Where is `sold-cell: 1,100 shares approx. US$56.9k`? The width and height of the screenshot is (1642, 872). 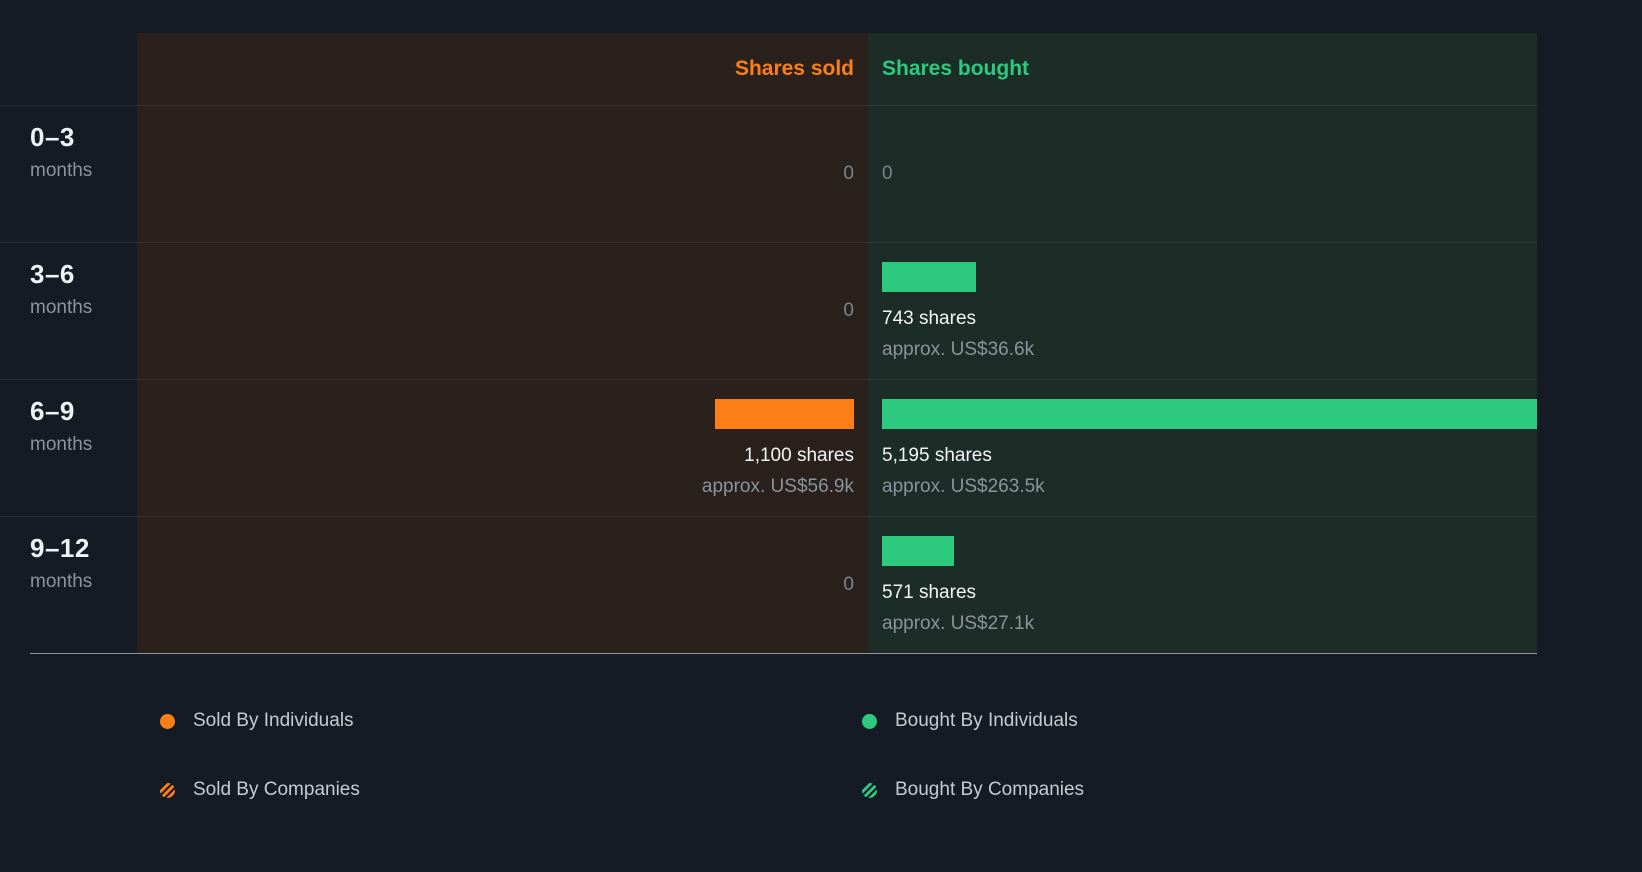
sold-cell: 1,100 shares approx. US$56.9k is located at coordinates (502, 447).